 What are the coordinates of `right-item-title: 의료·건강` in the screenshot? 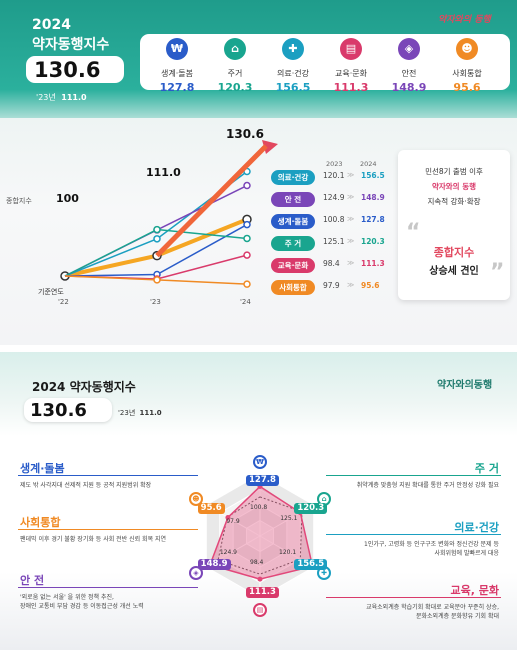 It's located at (476, 527).